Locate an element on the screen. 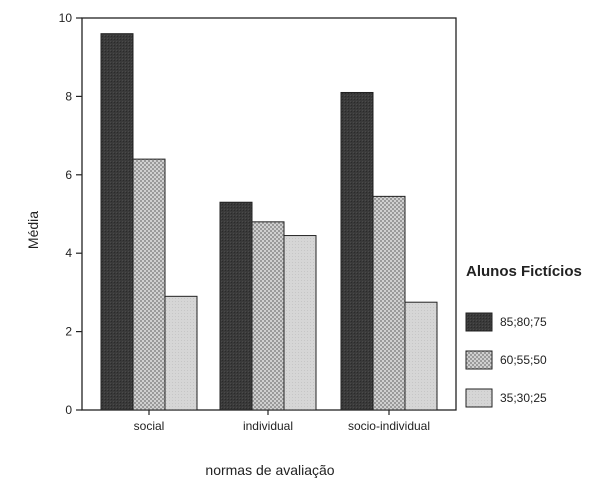 The height and width of the screenshot is (503, 605). y-tick-label: 2 is located at coordinates (68, 332).